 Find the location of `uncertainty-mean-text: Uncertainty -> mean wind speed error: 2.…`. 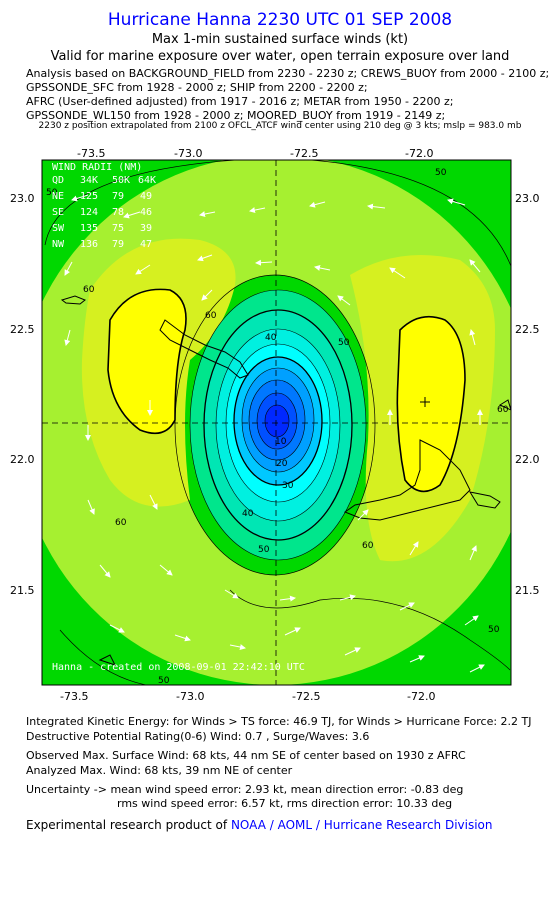

uncertainty-mean-text: Uncertainty -> mean wind speed error: 2.… is located at coordinates (245, 789).